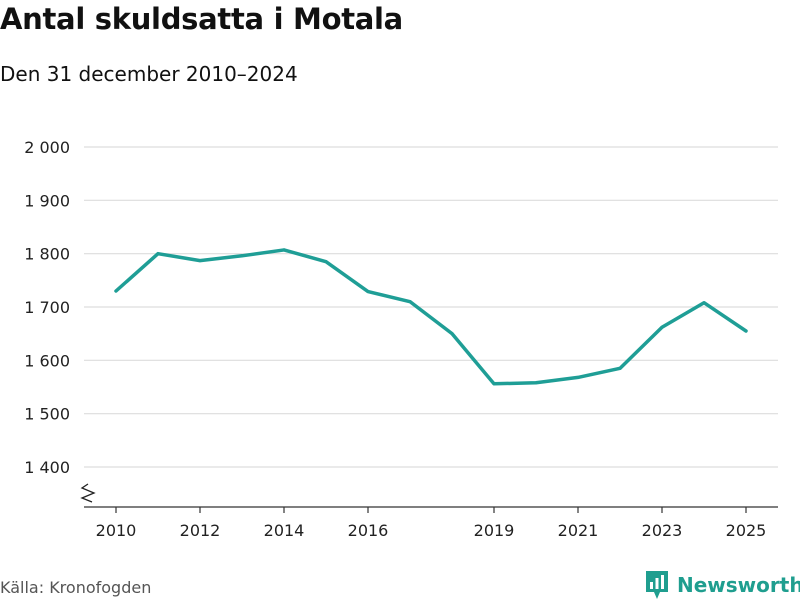 The image size is (800, 600). I want to click on y-axis-ticks: 1 400 1 500 1 600 1 700 1 800 1 900 2 000, so click(47, 307).